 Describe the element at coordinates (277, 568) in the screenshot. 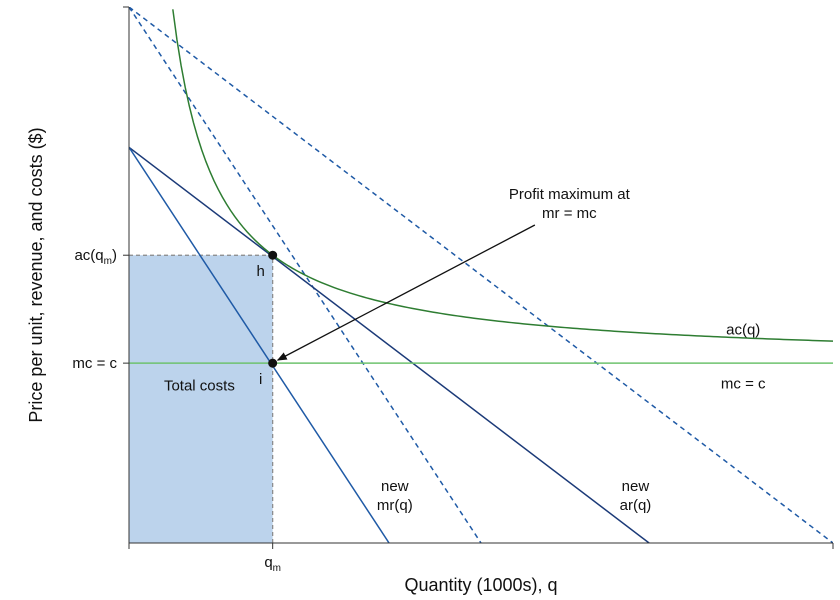

I see `x-tick-label-sub: m` at that location.